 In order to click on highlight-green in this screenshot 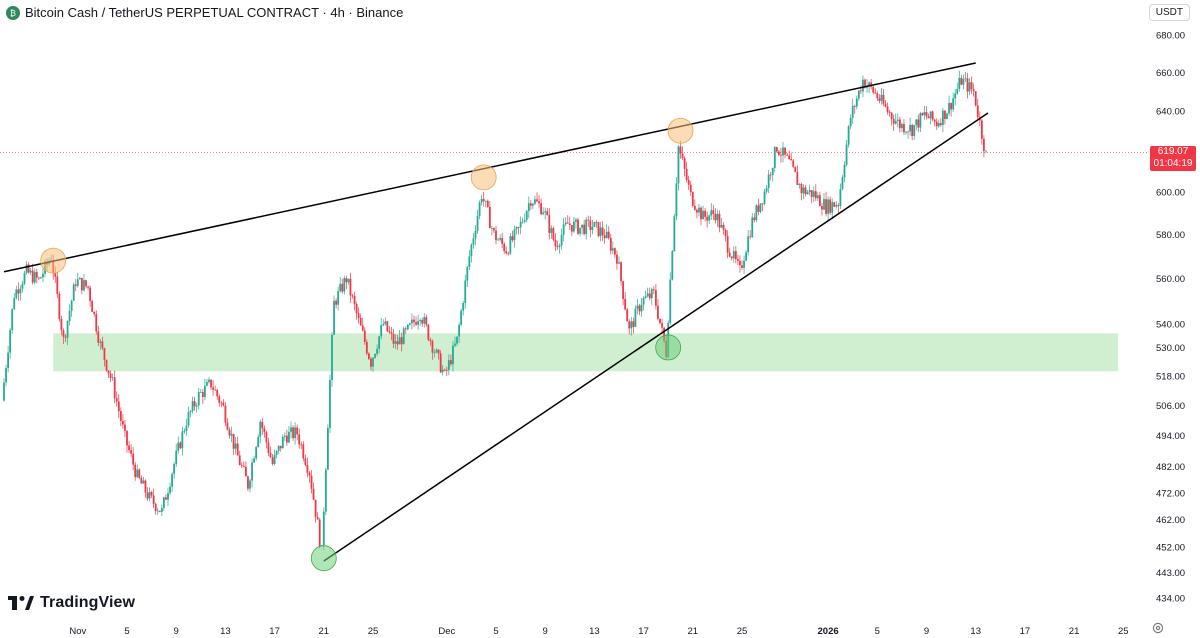, I will do `click(323, 558)`.